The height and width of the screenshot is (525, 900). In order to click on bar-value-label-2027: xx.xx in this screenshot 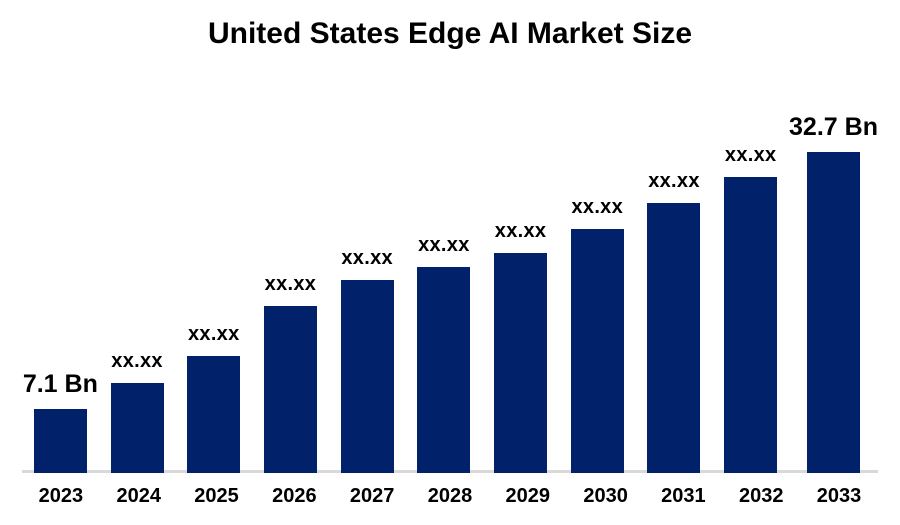, I will do `click(367, 258)`.